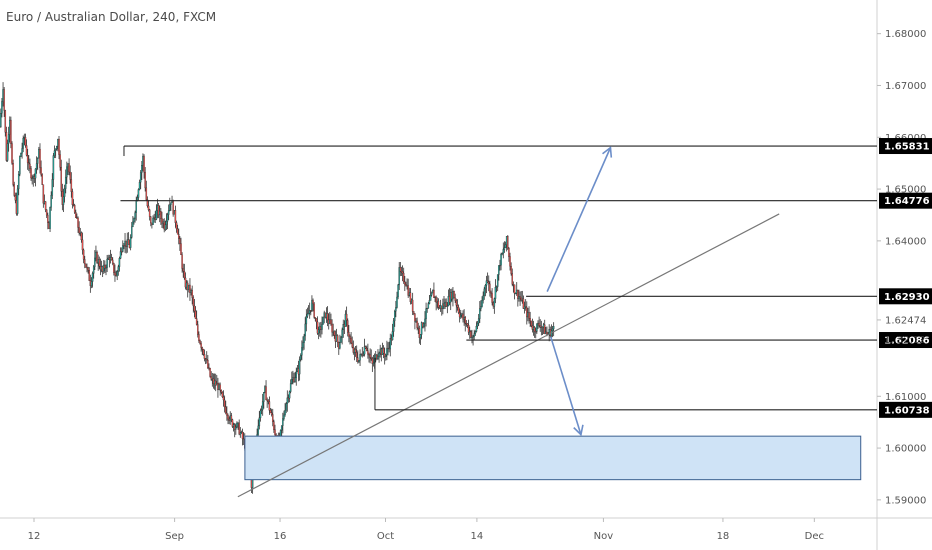  I want to click on price-tick-label: 1.59000, so click(905, 500).